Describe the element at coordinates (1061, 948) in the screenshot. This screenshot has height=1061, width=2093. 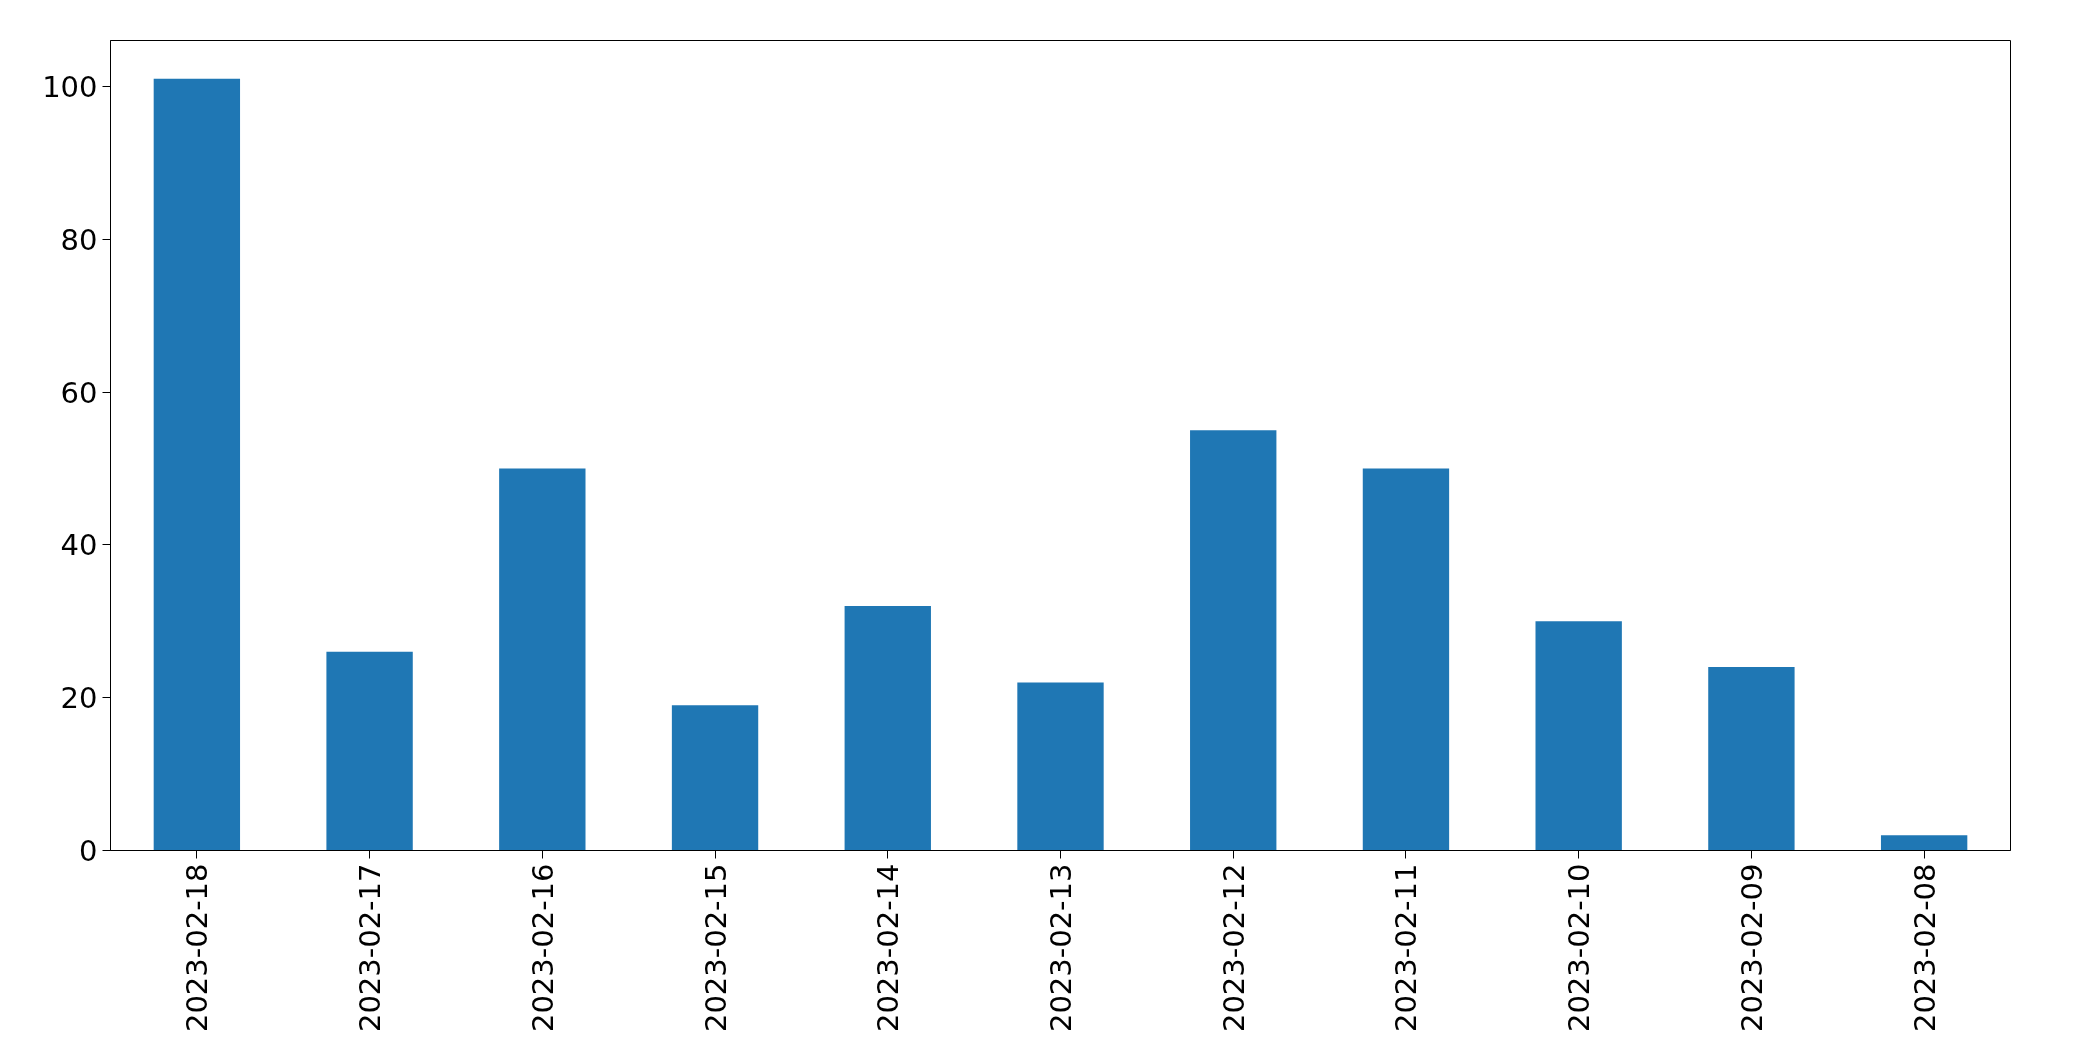
I see `x-tick-label: 2023-02-13` at that location.